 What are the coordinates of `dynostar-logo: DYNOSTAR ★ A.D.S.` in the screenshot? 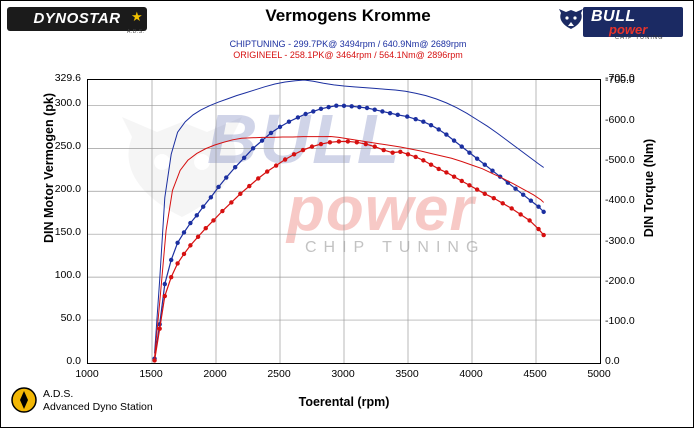 It's located at (87, 22).